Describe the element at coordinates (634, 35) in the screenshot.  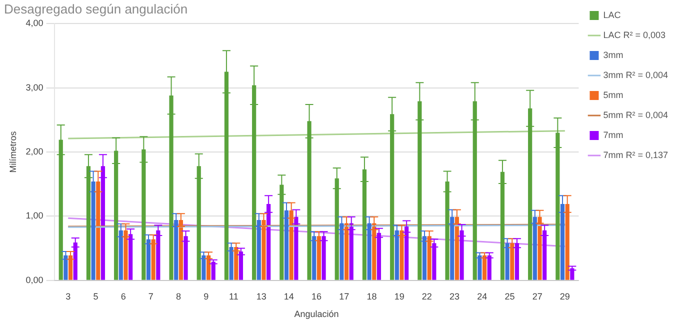
I see `legend-label: LAC R² = 0,003` at that location.